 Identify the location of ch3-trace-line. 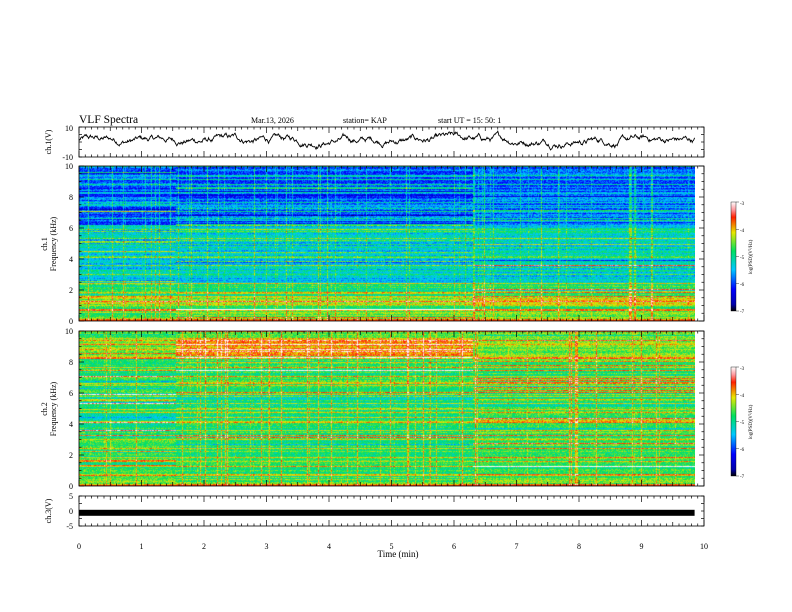
(387, 512).